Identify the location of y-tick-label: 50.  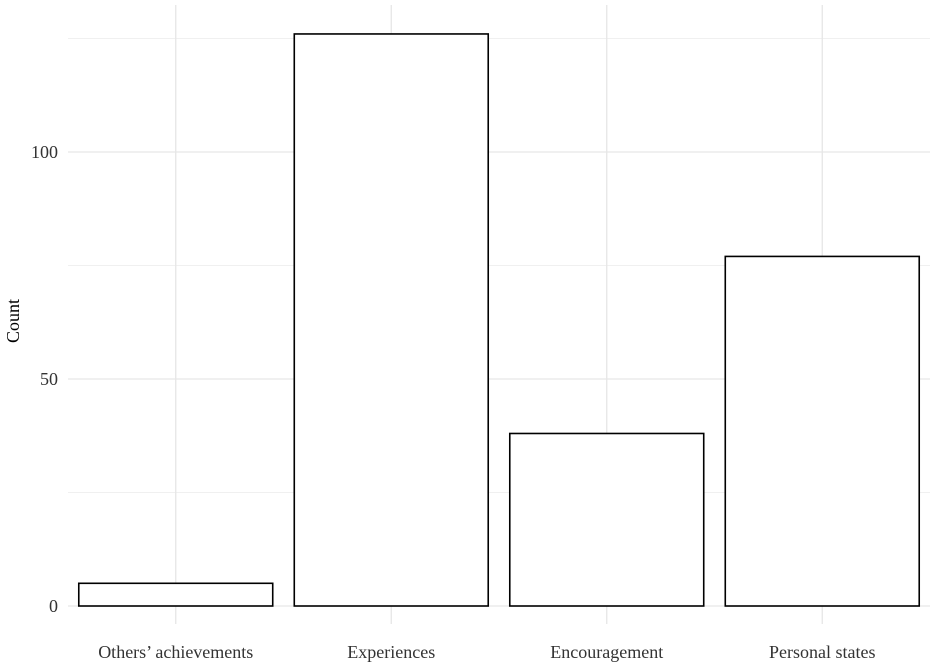
(49, 379).